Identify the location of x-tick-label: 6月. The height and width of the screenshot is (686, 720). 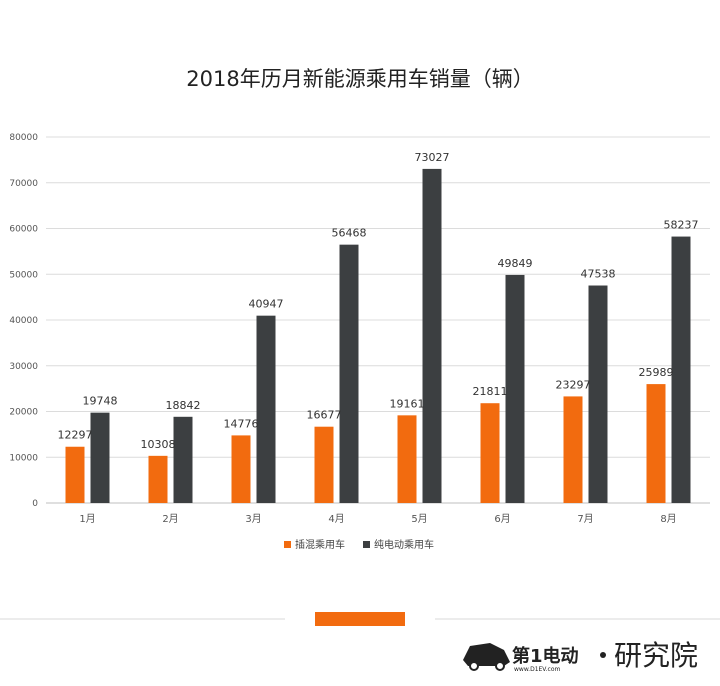
(502, 519).